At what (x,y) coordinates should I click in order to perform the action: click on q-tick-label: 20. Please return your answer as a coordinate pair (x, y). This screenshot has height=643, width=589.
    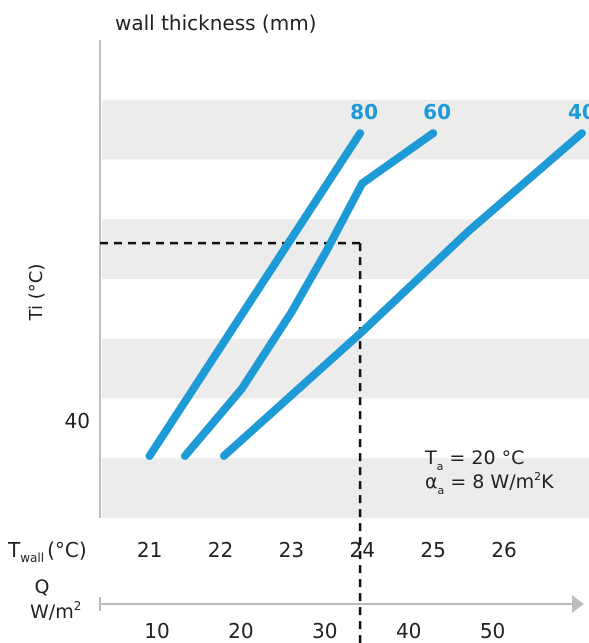
    Looking at the image, I should click on (240, 631).